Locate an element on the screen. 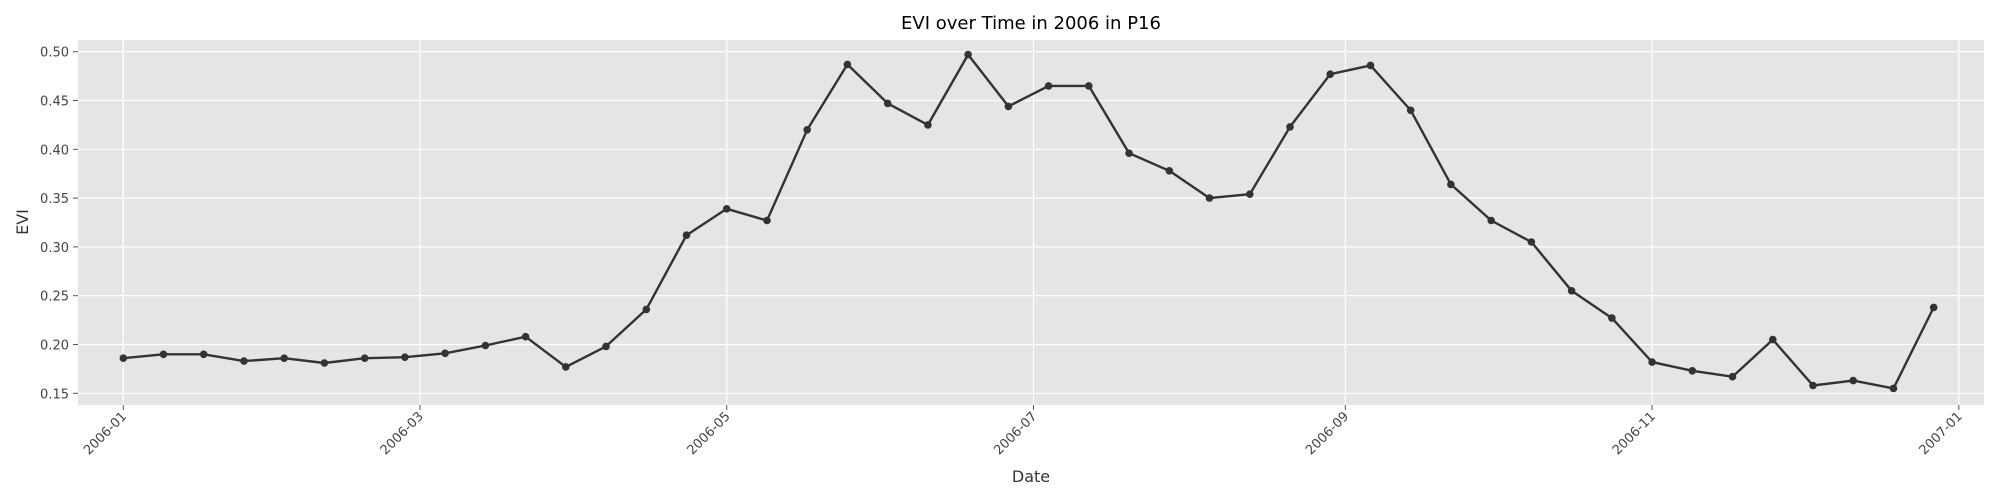 This screenshot has width=2000, height=500. x-tick-label: 2006-07 is located at coordinates (1015, 433).